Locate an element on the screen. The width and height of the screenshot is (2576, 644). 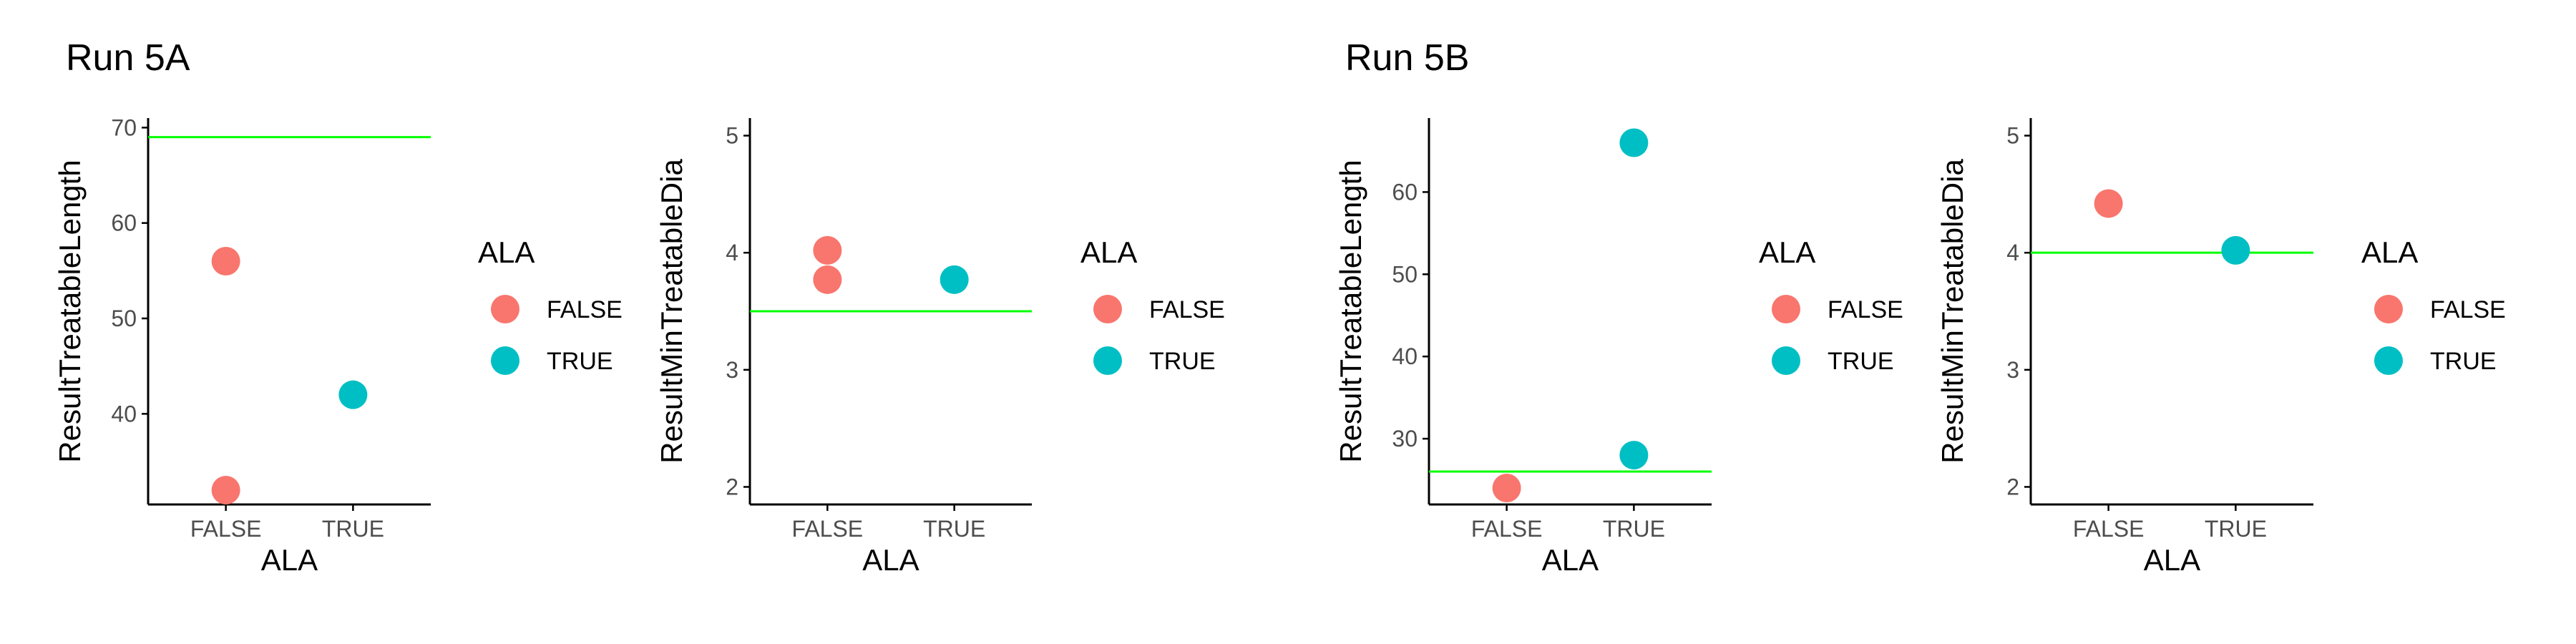
y-tick-label: 70 is located at coordinates (124, 127).